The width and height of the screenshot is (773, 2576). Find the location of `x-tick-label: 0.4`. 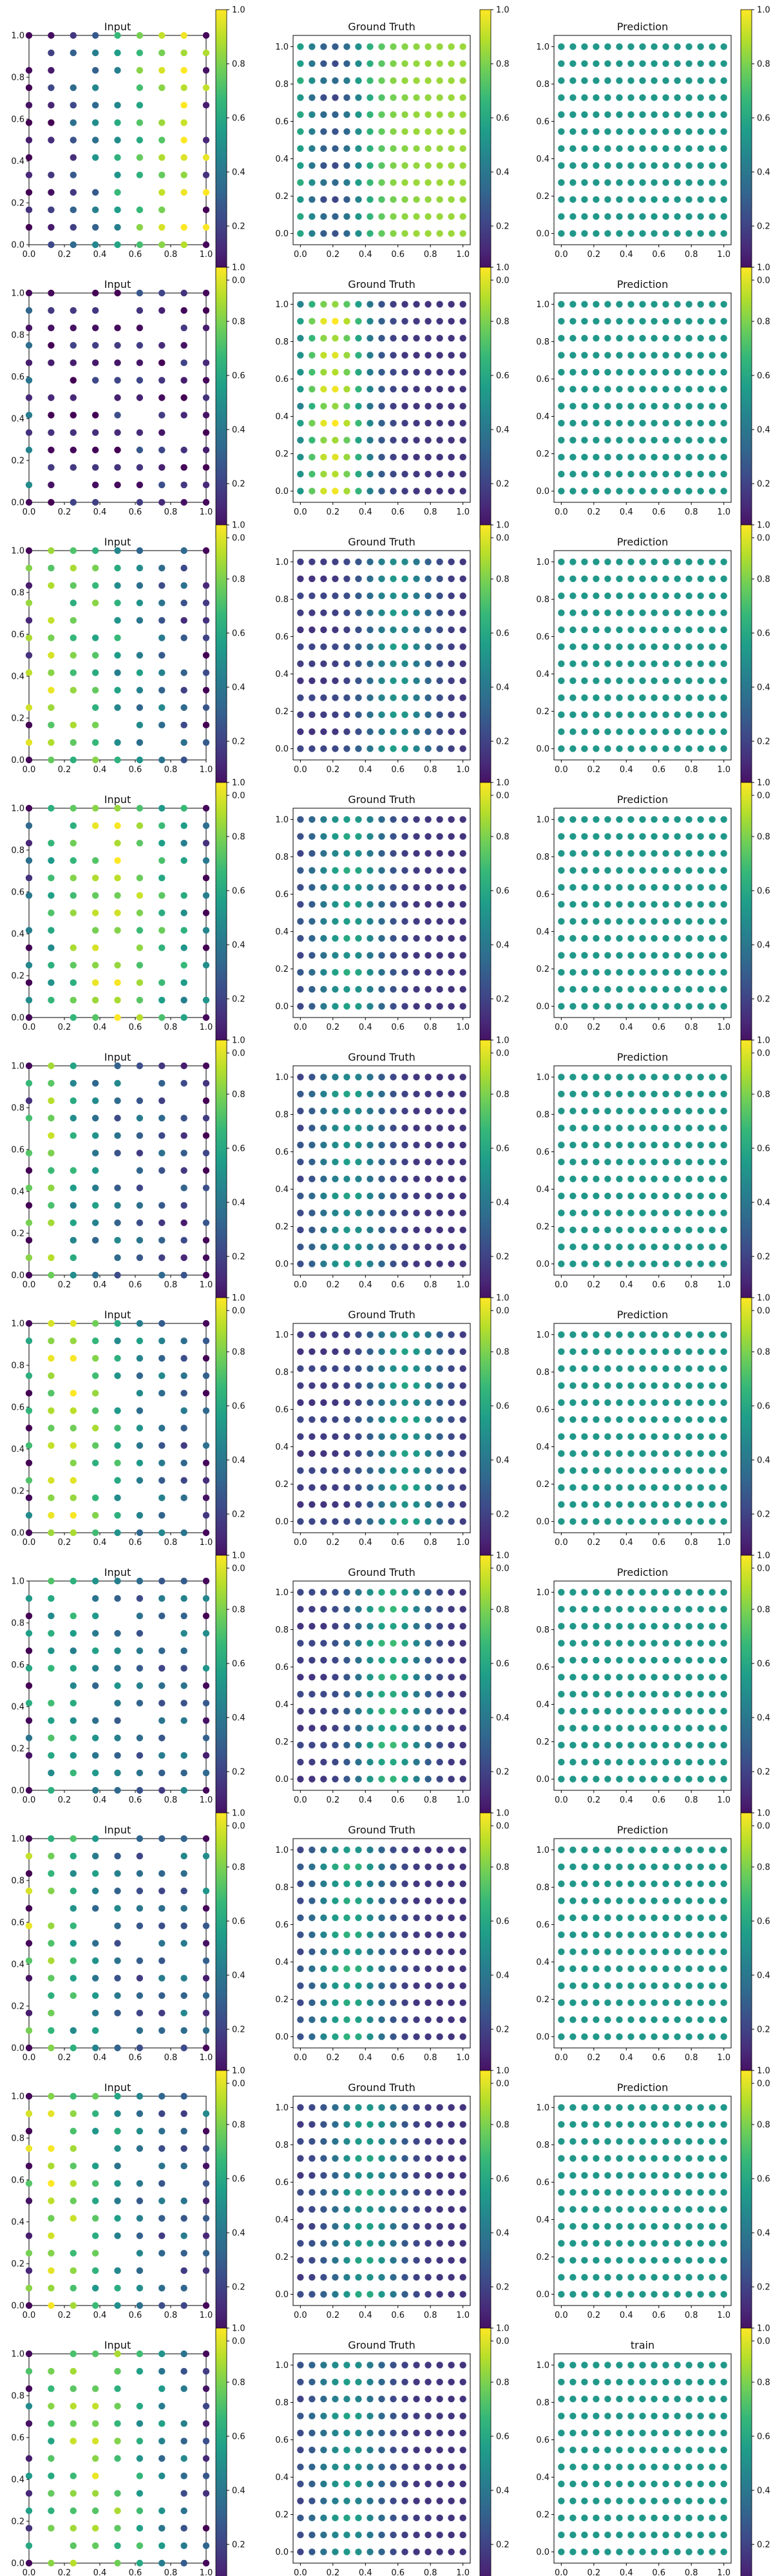

x-tick-label: 0.4 is located at coordinates (100, 770).